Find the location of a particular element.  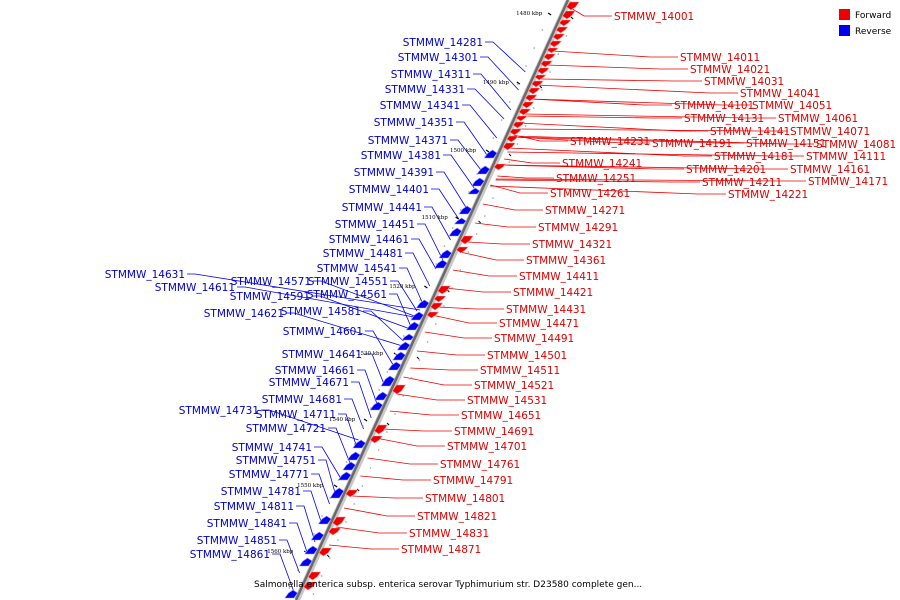

forward-gene-label: STMMW_14051 is located at coordinates (792, 106).